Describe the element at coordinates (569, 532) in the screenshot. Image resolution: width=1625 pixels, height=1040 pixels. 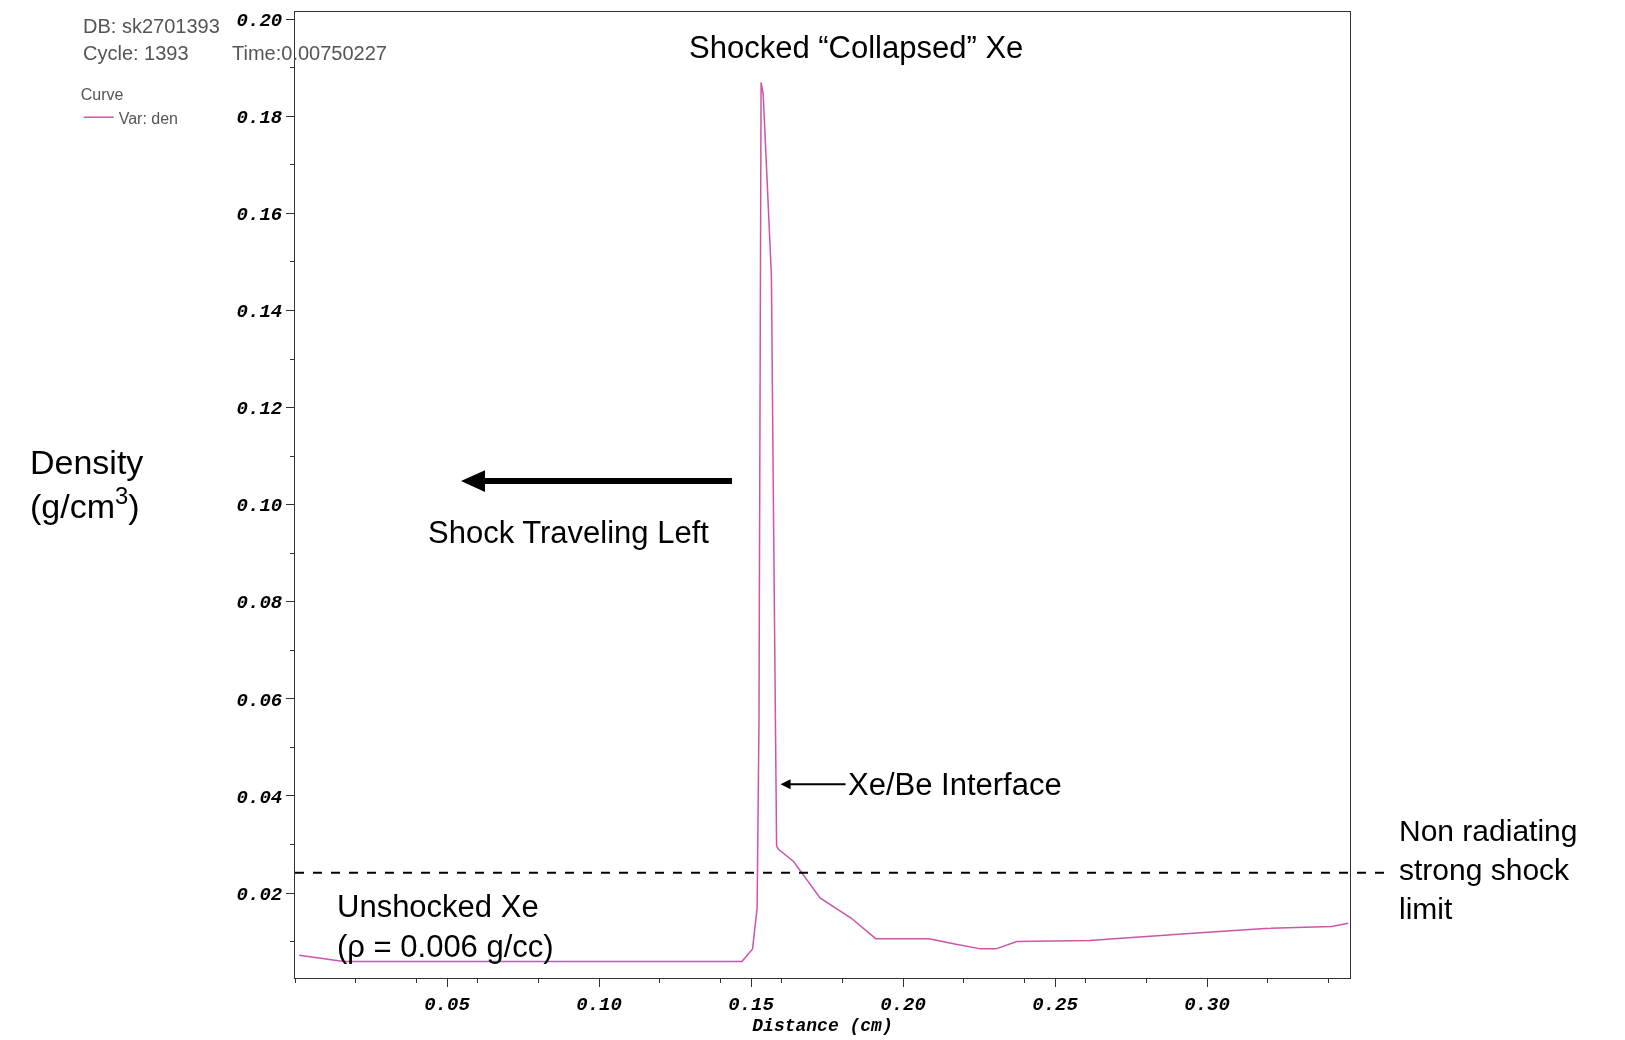
I see `annotation: Shock Traveling Left` at that location.